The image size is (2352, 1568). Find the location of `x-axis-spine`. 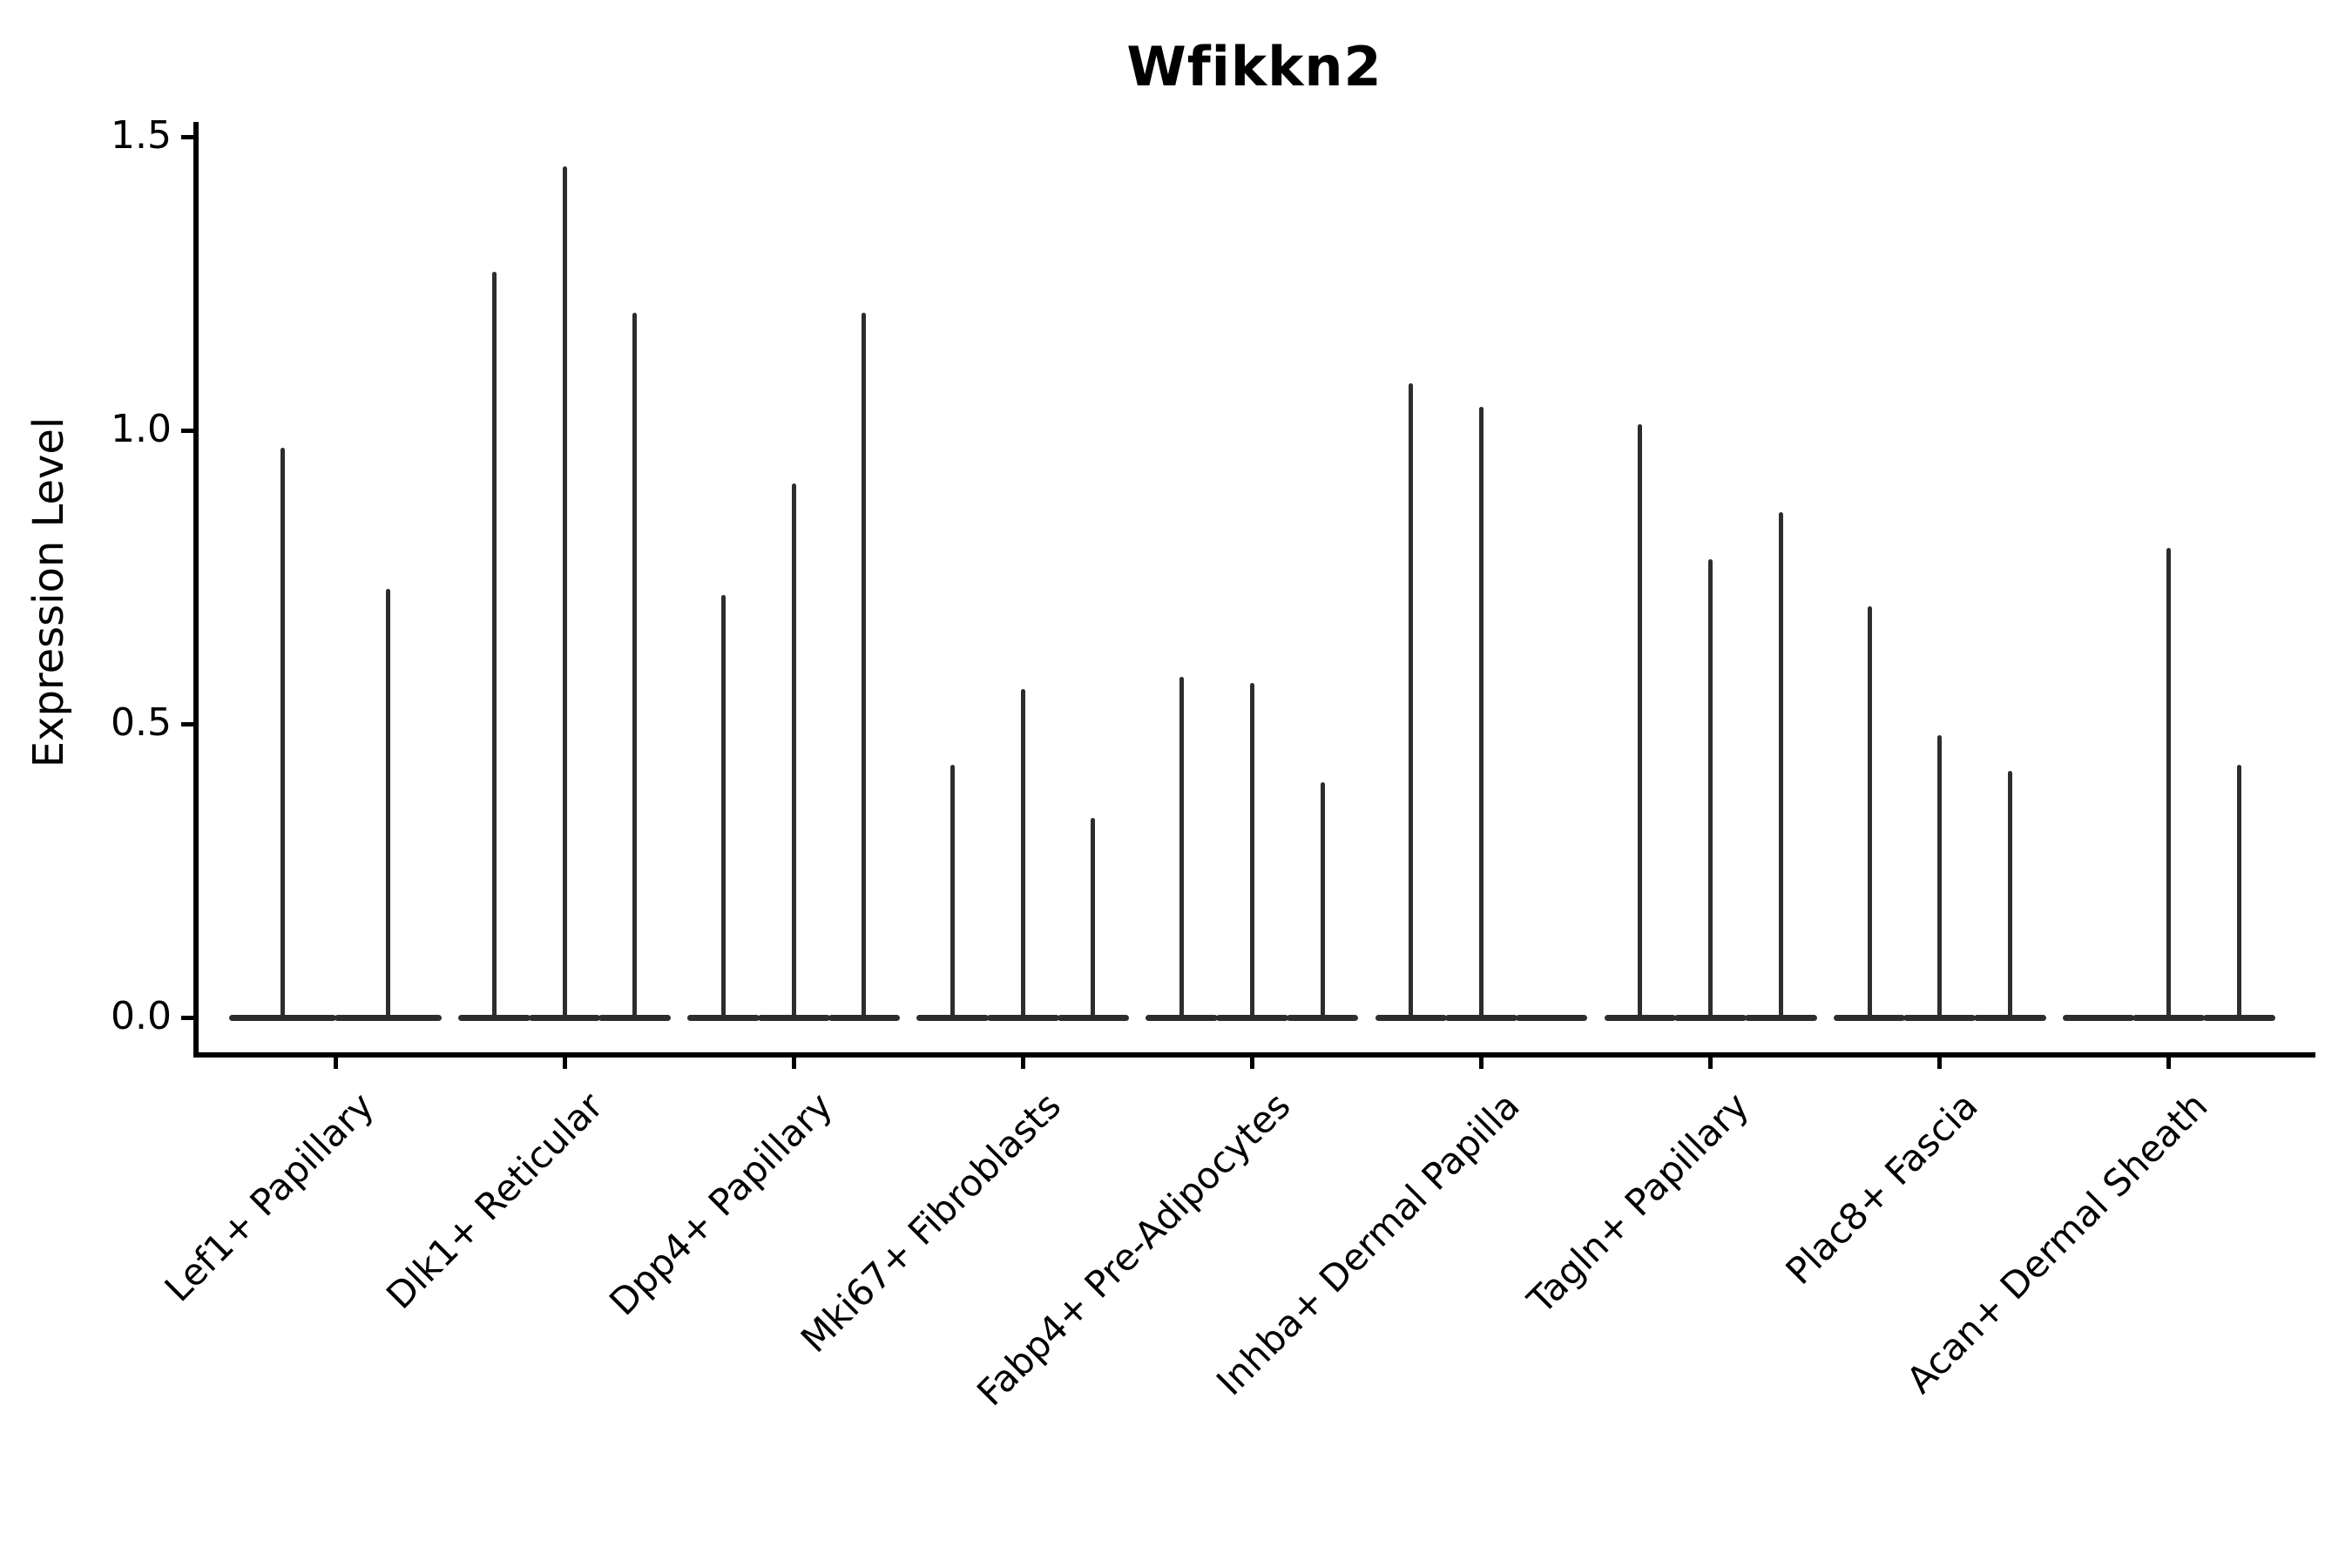

x-axis-spine is located at coordinates (1254, 1055).